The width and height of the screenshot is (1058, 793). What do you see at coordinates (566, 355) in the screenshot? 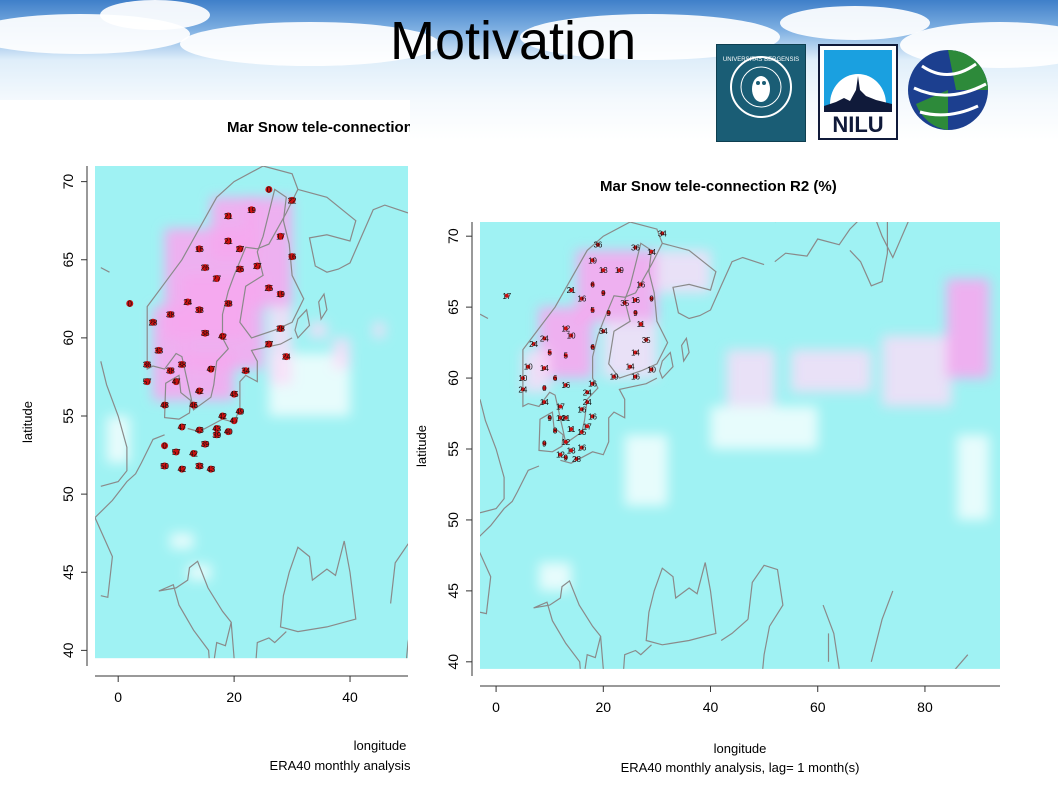
I see `station-label: 5` at bounding box center [566, 355].